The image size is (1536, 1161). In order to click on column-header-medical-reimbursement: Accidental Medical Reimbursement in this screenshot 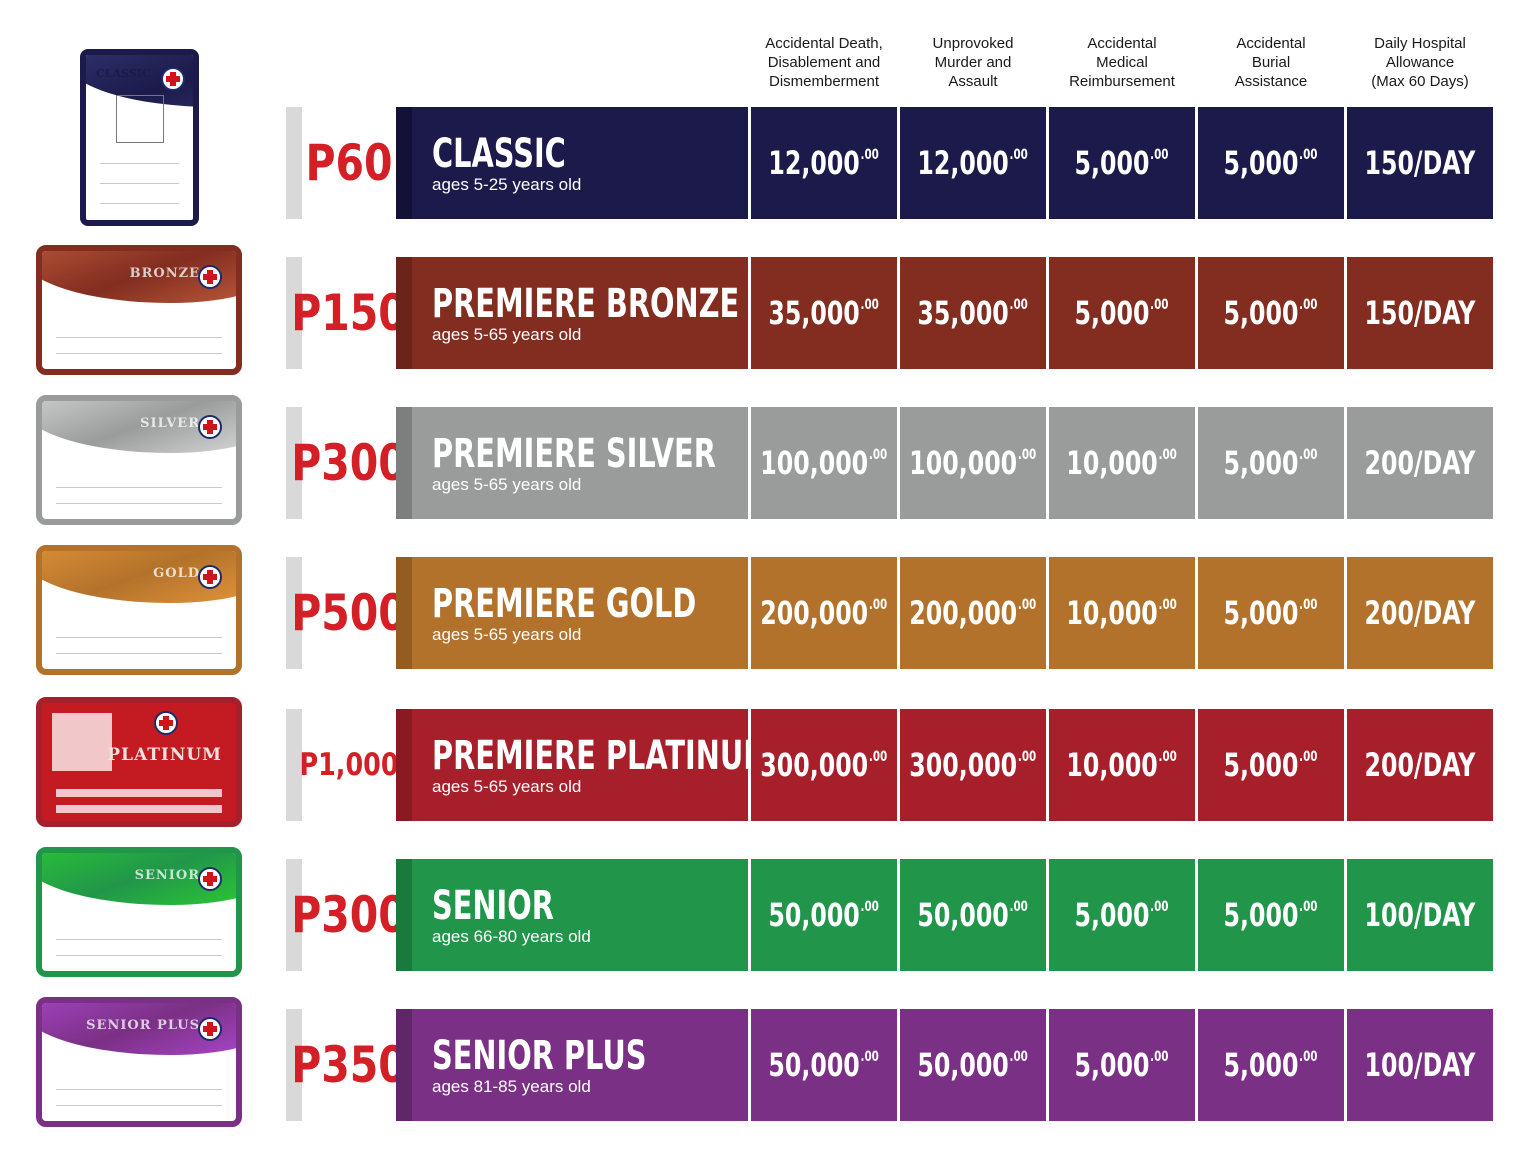, I will do `click(1122, 62)`.